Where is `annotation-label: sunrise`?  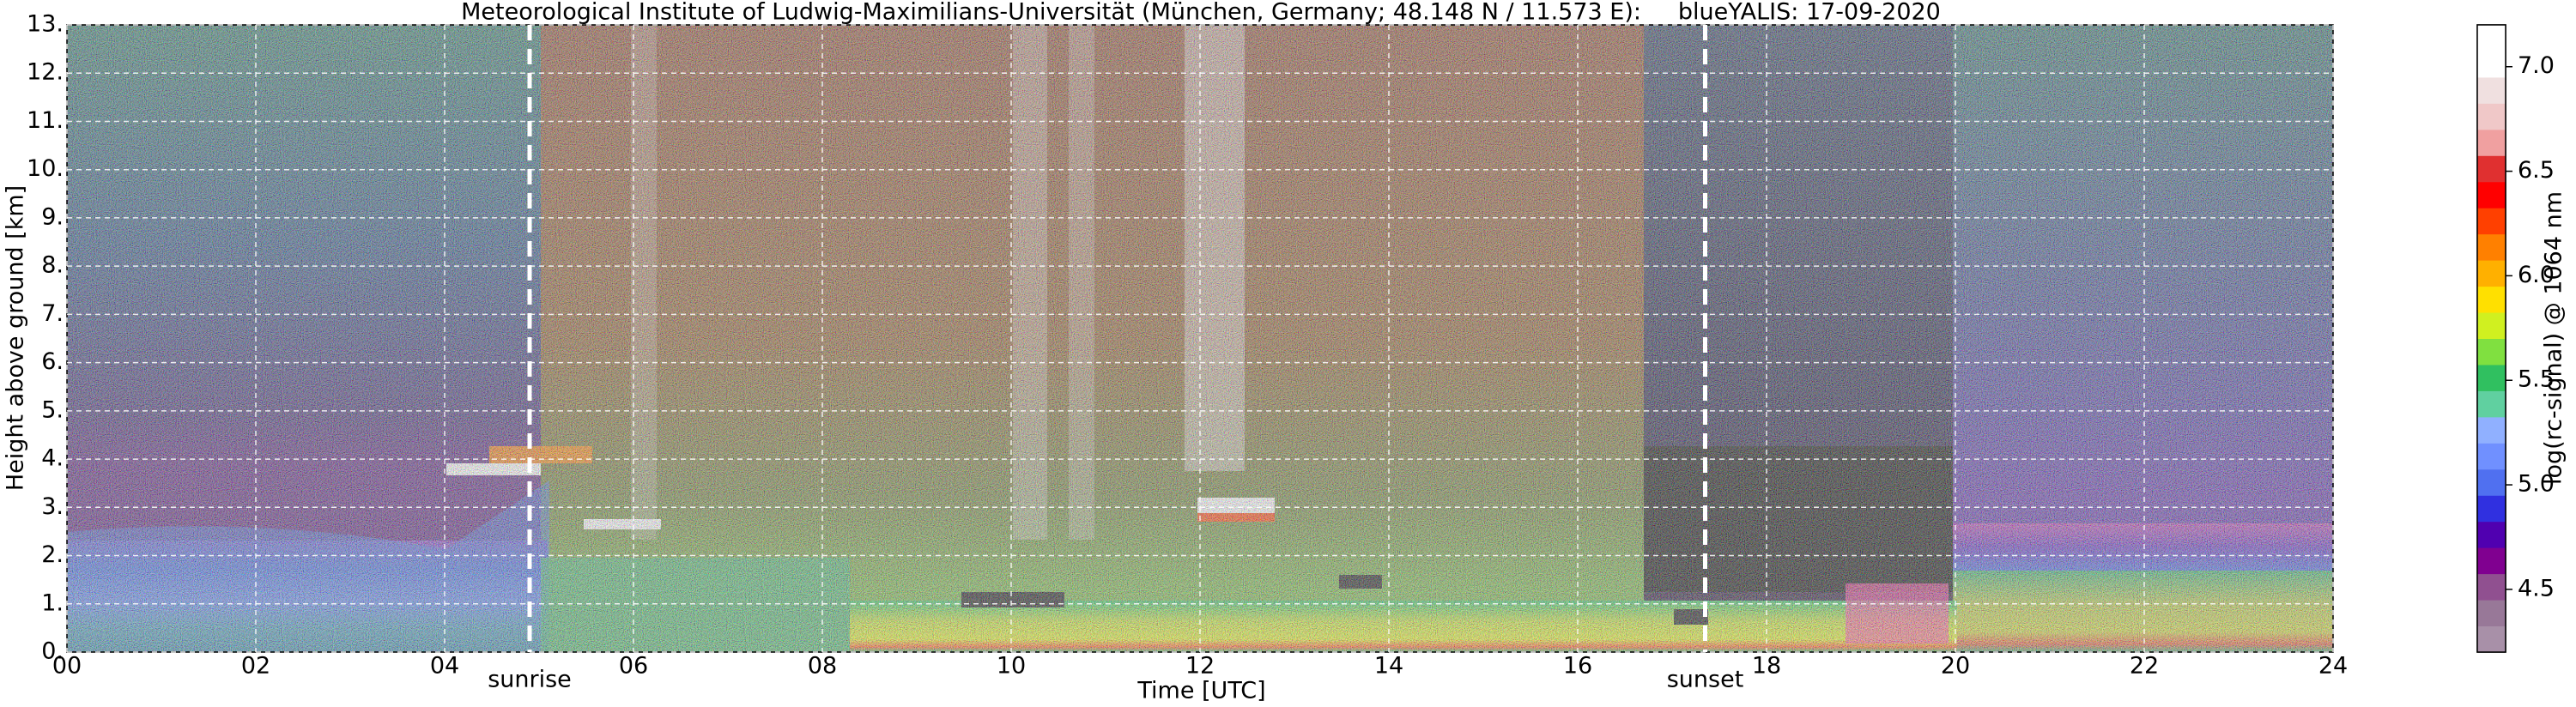
annotation-label: sunrise is located at coordinates (530, 680).